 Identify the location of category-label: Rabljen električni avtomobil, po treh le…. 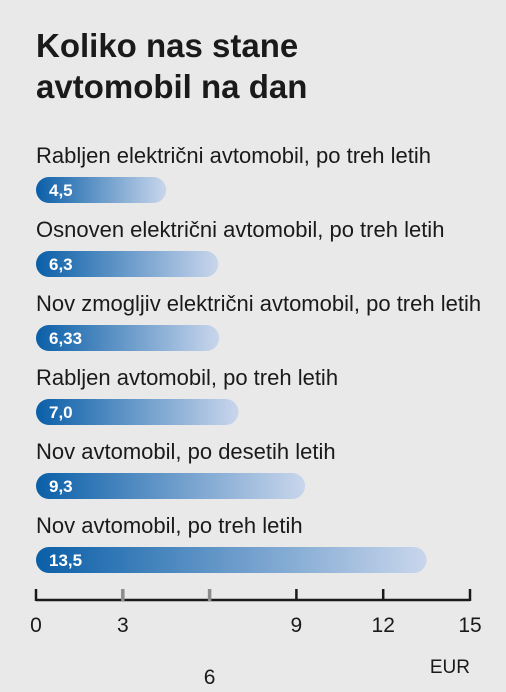
(233, 155).